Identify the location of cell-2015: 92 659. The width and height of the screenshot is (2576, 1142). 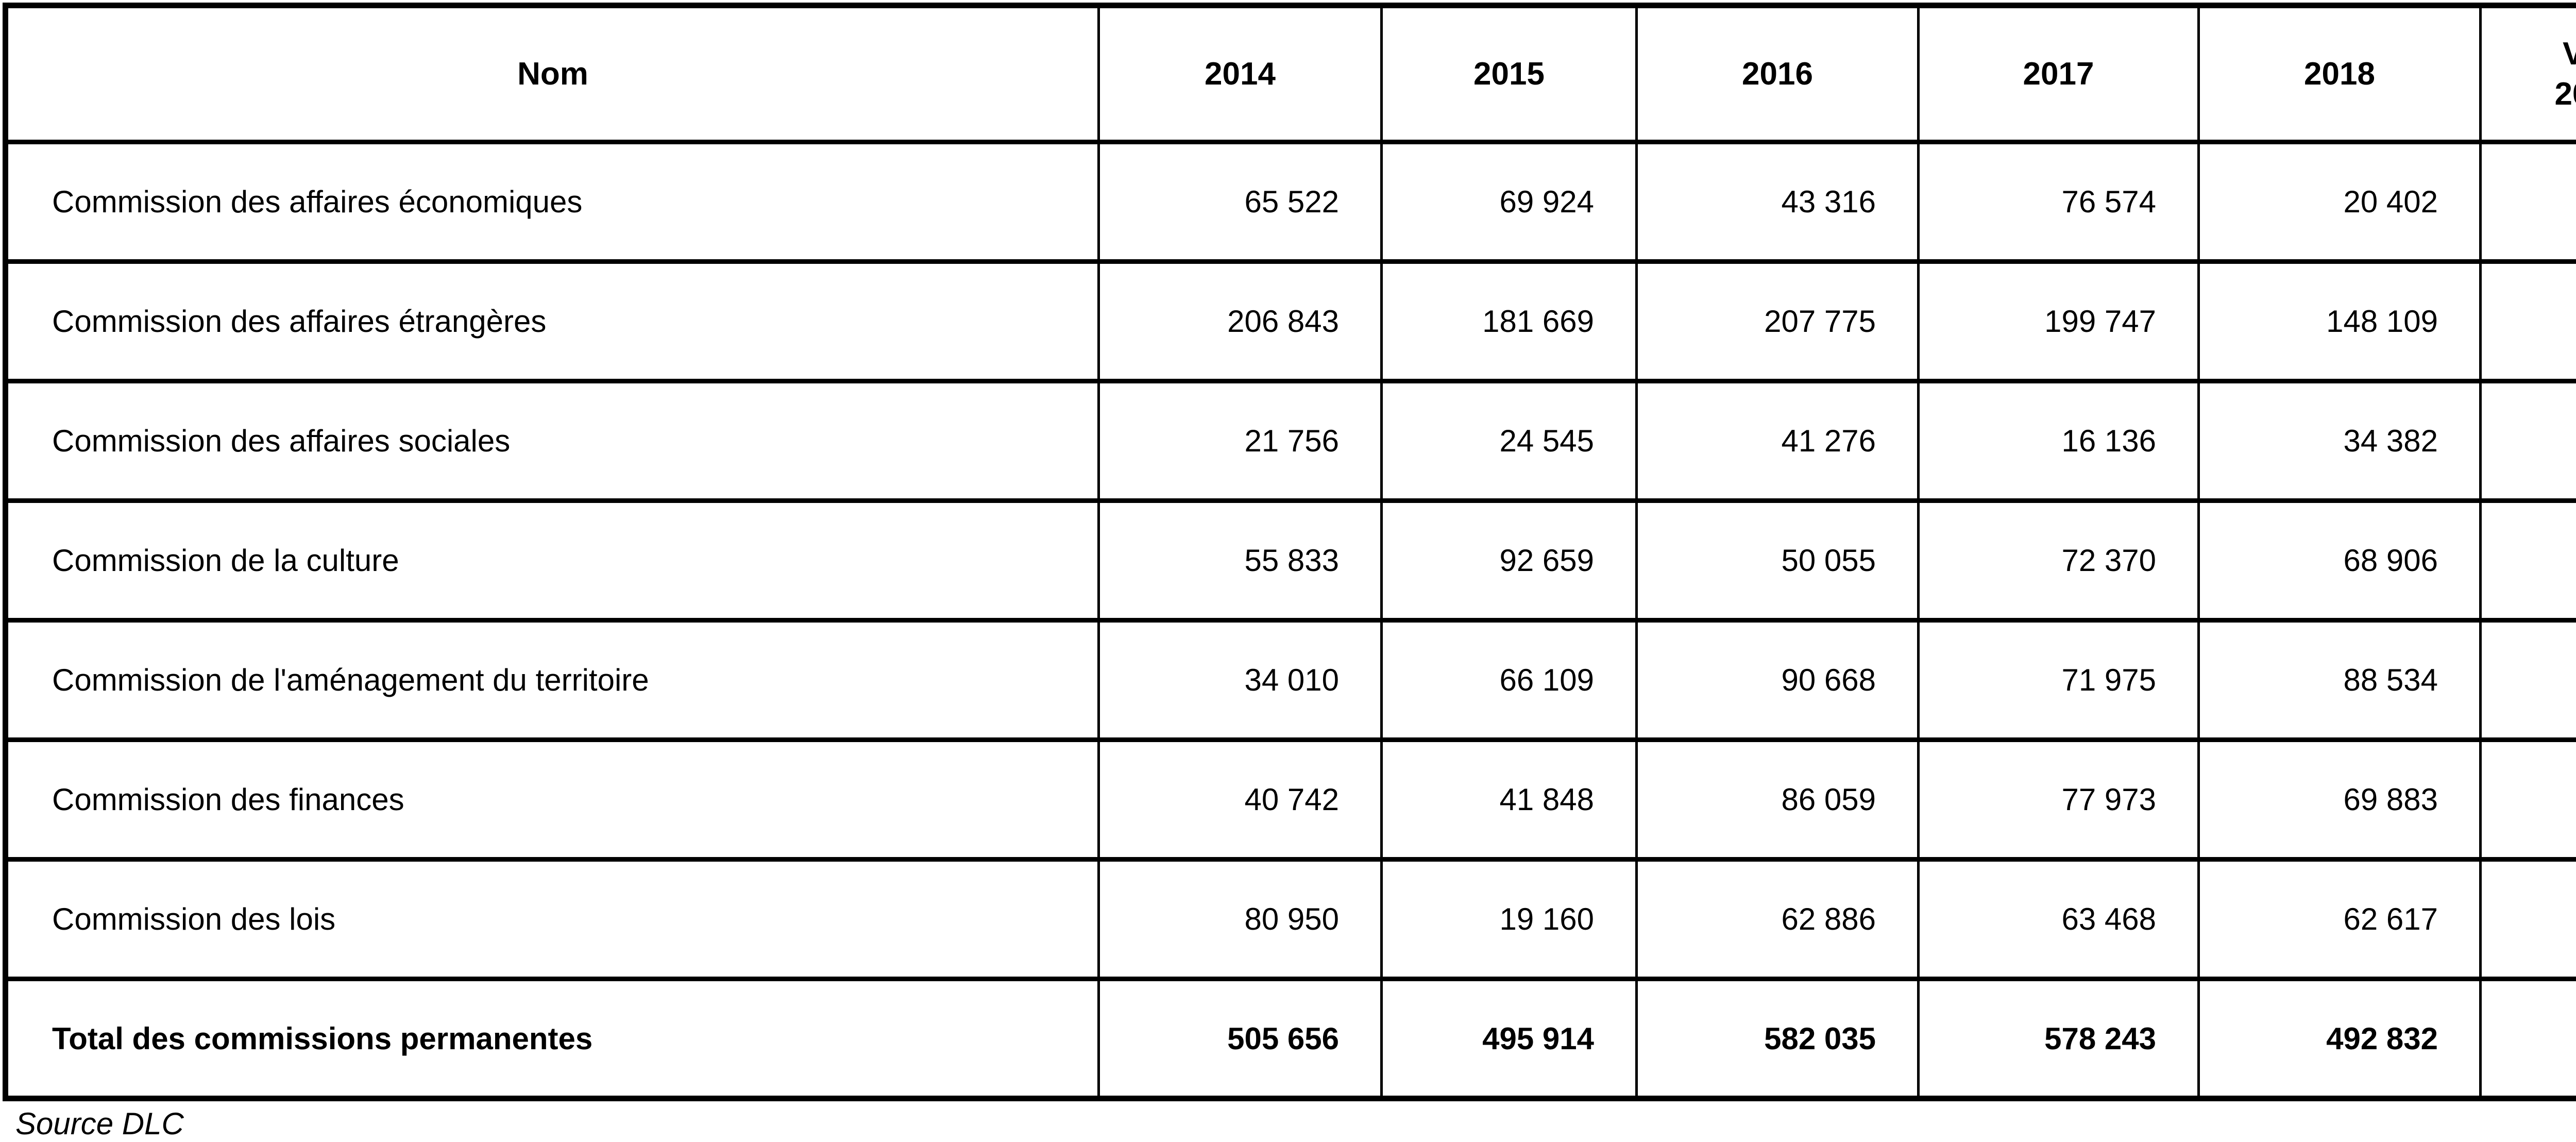
(1509, 560).